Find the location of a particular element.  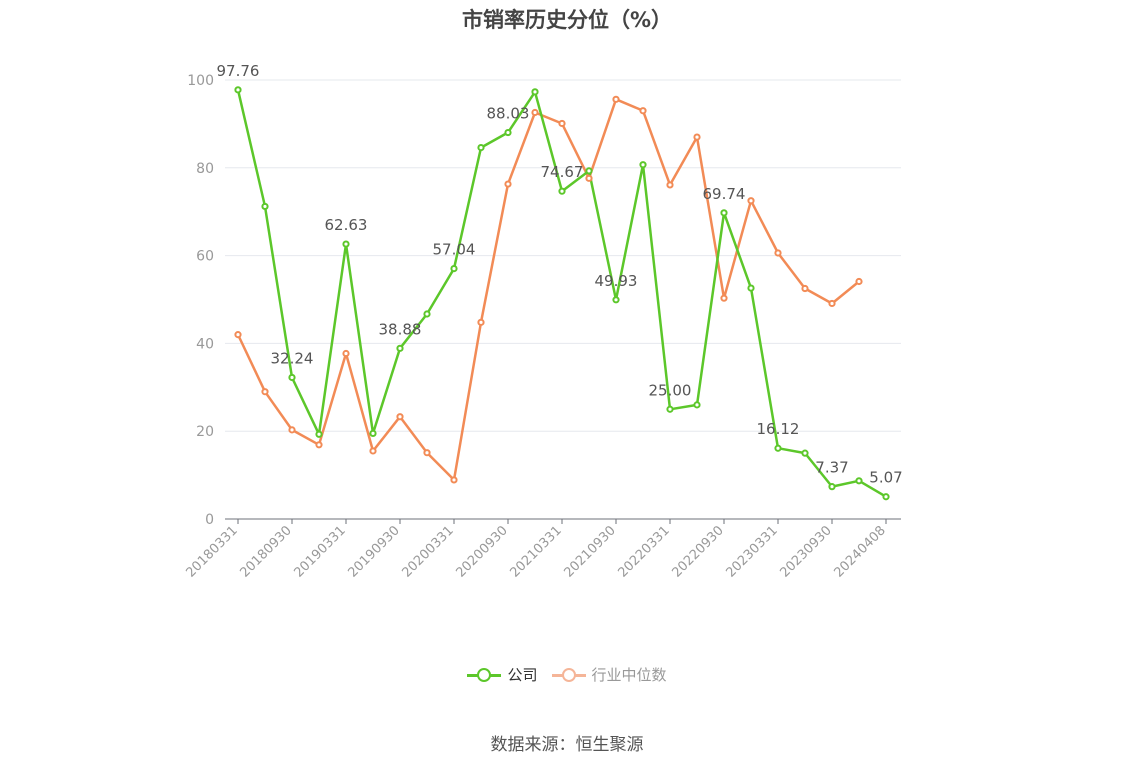

x-tick-label: 20220930 is located at coordinates (697, 551).